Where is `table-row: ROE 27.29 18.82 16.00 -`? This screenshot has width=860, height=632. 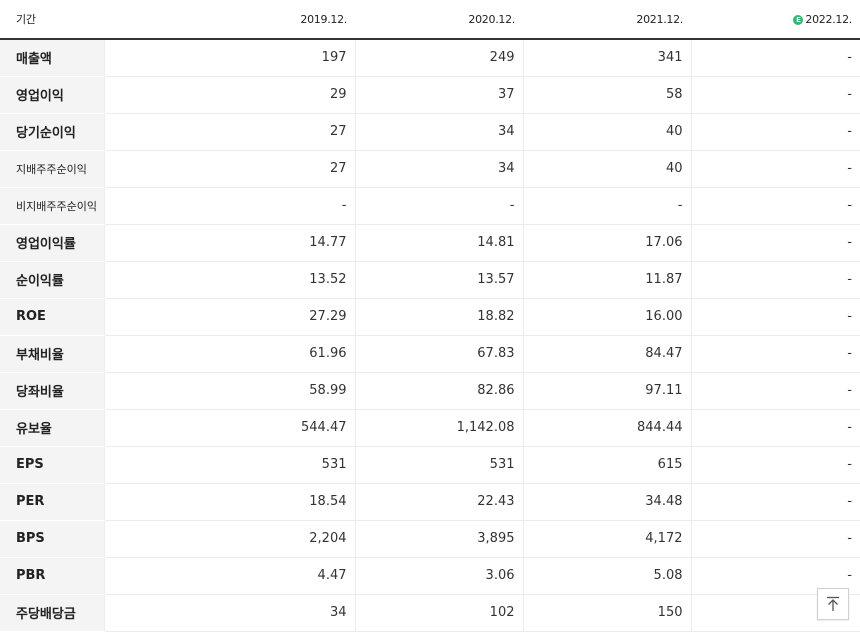 table-row: ROE 27.29 18.82 16.00 - is located at coordinates (430, 317).